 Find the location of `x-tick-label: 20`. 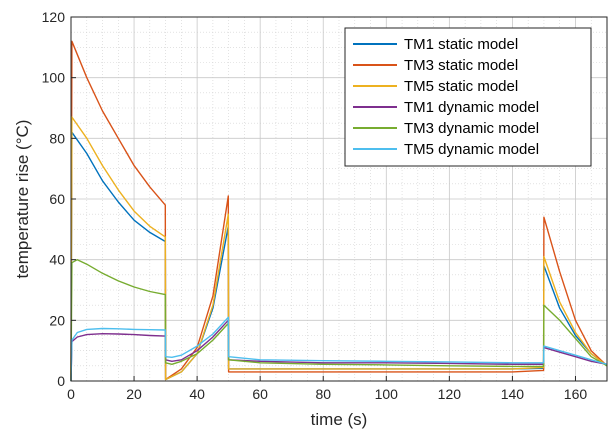

x-tick-label: 20 is located at coordinates (134, 394).